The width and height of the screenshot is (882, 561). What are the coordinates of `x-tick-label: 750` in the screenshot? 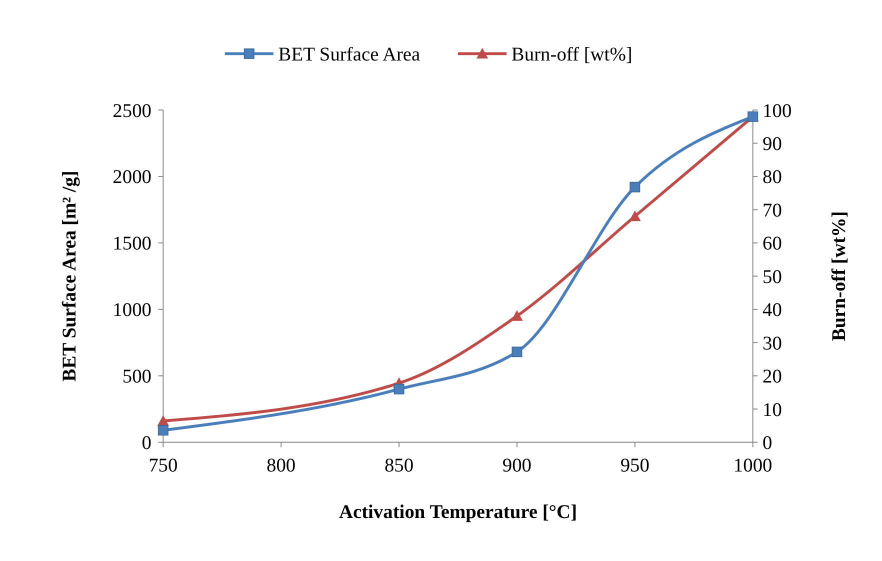 It's located at (163, 465).